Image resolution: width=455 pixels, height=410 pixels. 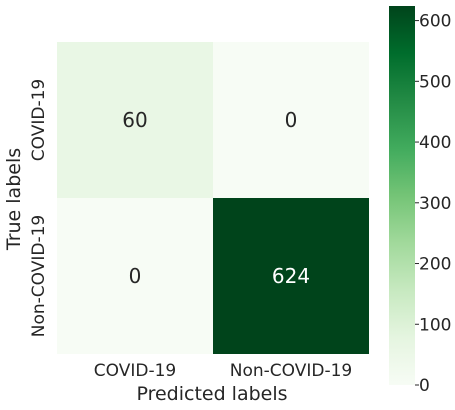 I want to click on colorbar-tick-label: 400, so click(x=435, y=143).